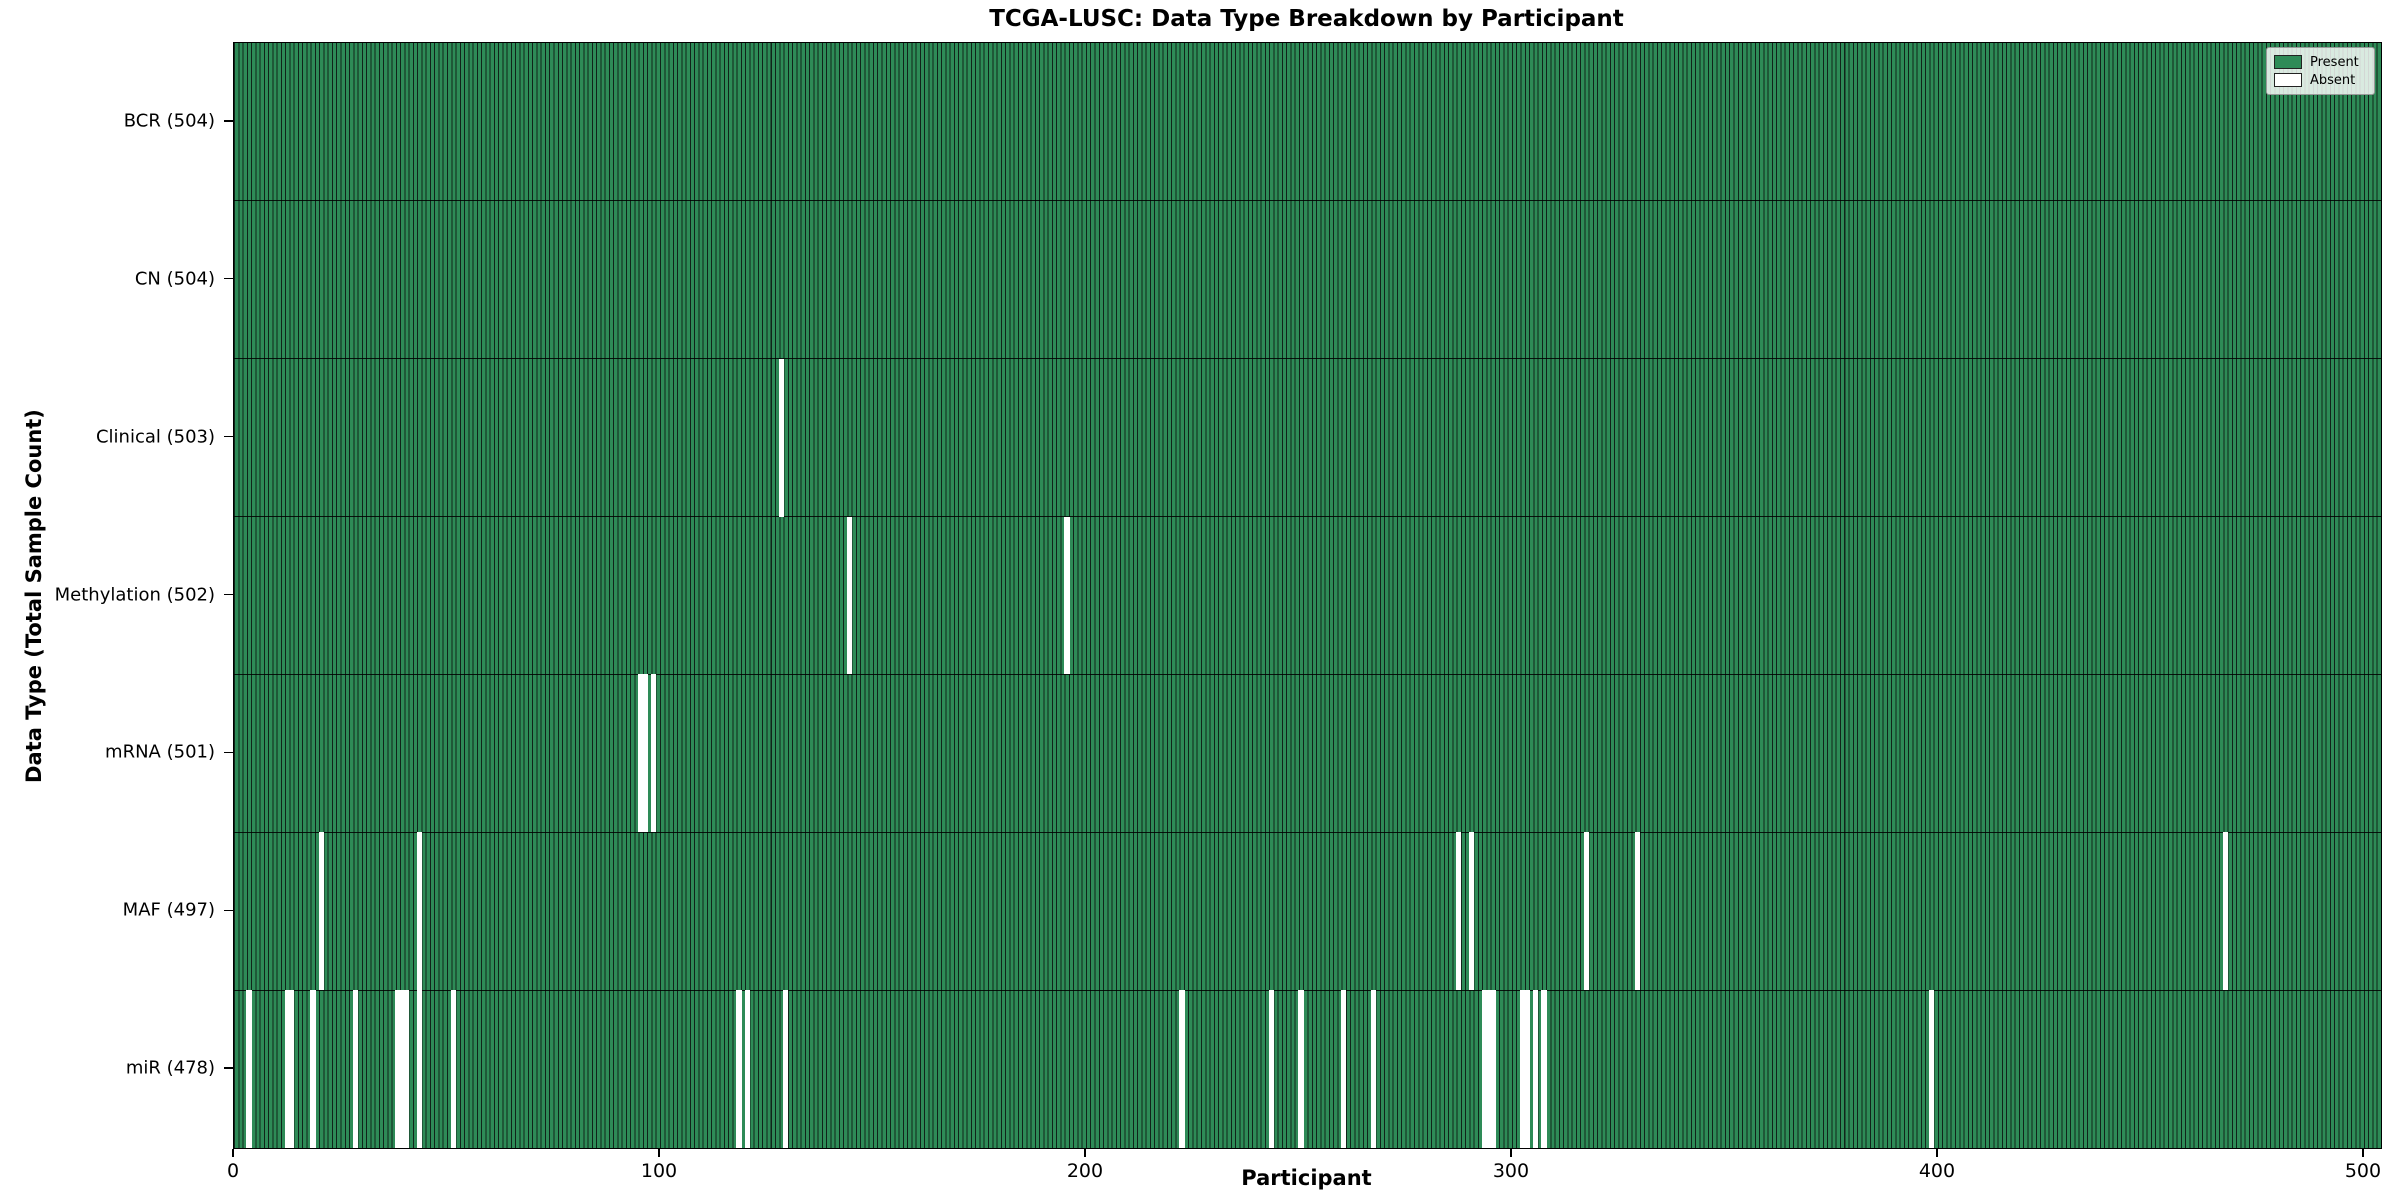 The width and height of the screenshot is (2400, 1200). Describe the element at coordinates (781, 437) in the screenshot. I see `absent-gap-Clinical` at that location.